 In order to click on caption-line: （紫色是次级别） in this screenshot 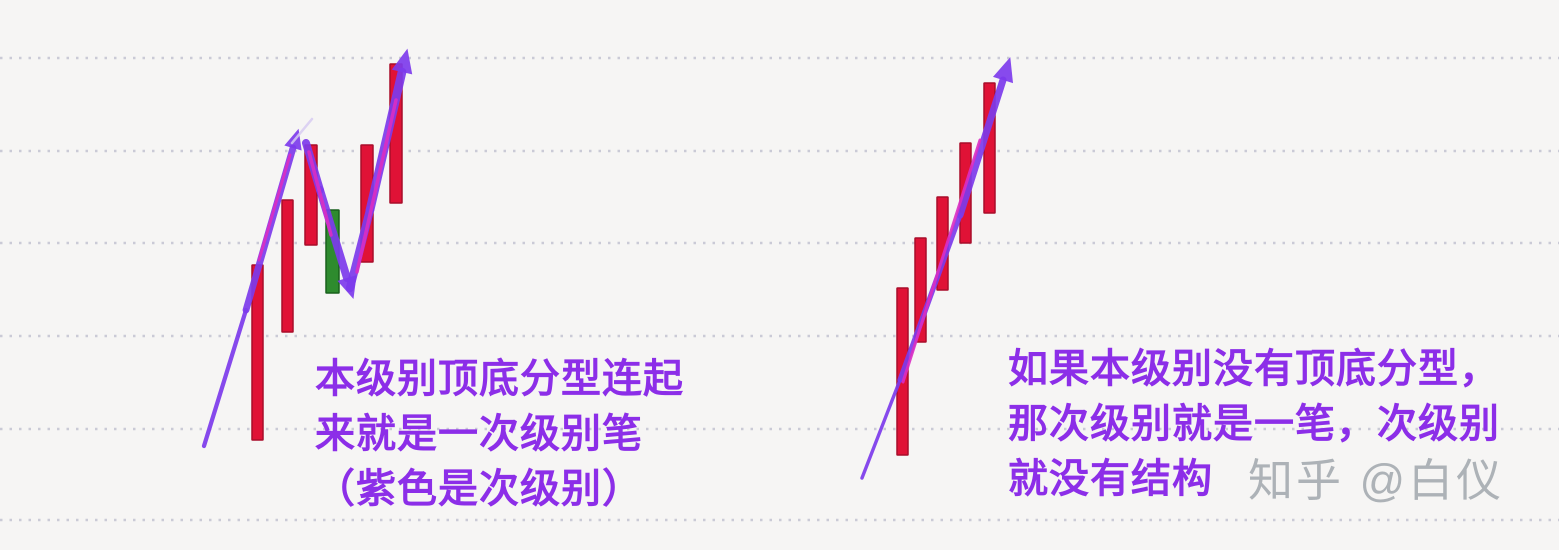, I will do `click(479, 489)`.